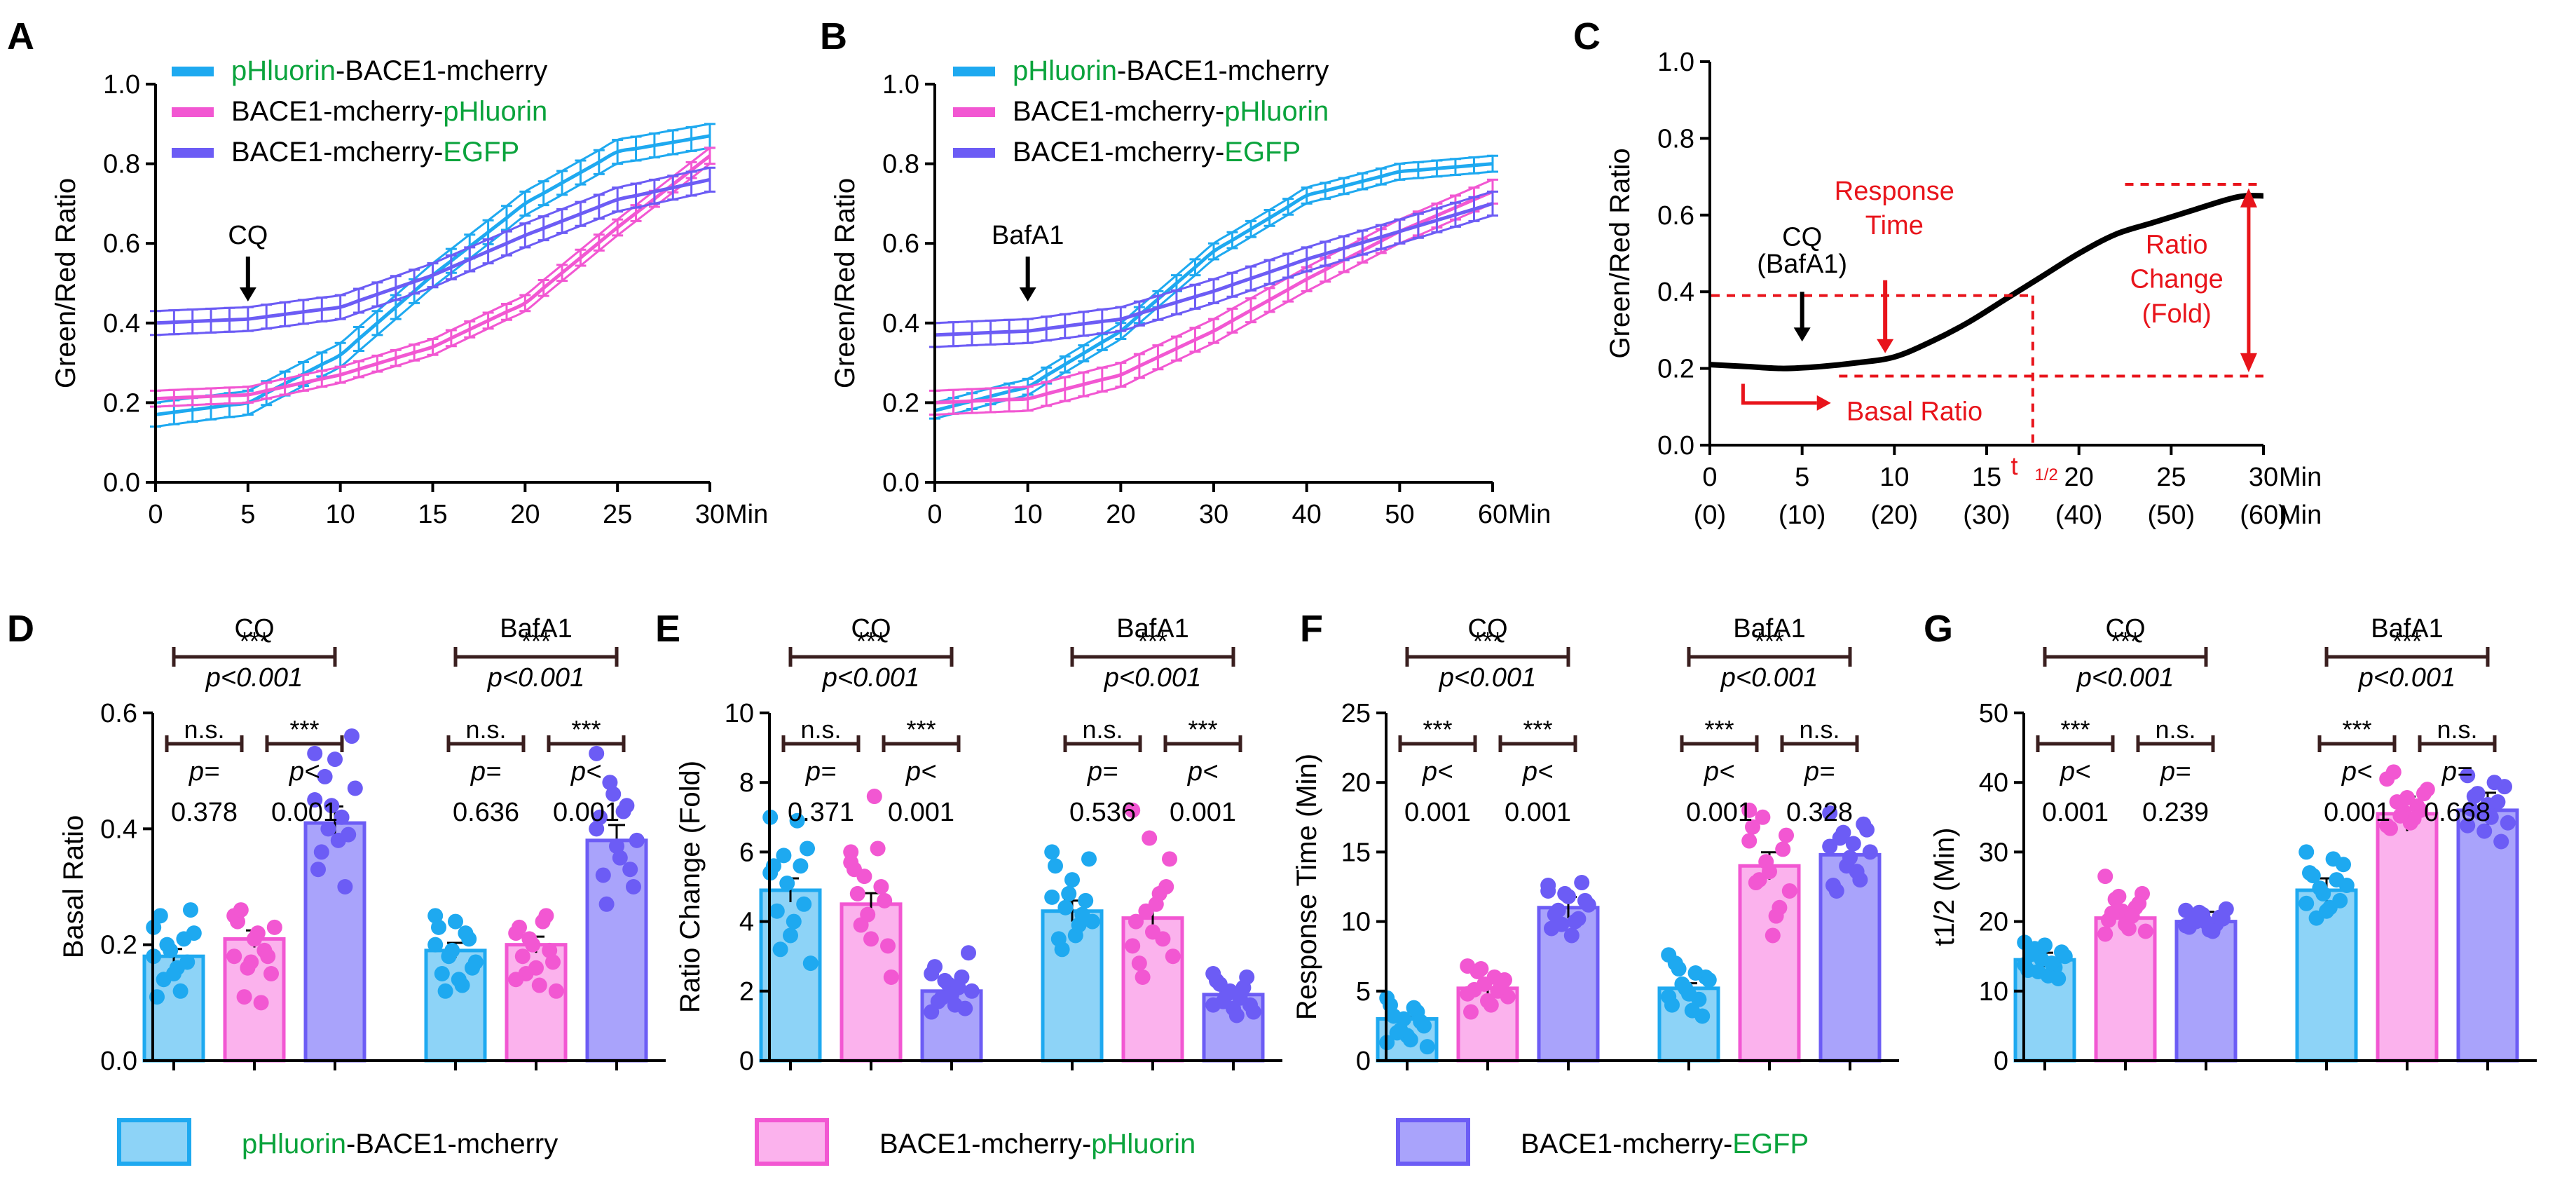 Image resolution: width=2576 pixels, height=1184 pixels. What do you see at coordinates (2079, 477) in the screenshot?
I see `x-tick-label: 20` at bounding box center [2079, 477].